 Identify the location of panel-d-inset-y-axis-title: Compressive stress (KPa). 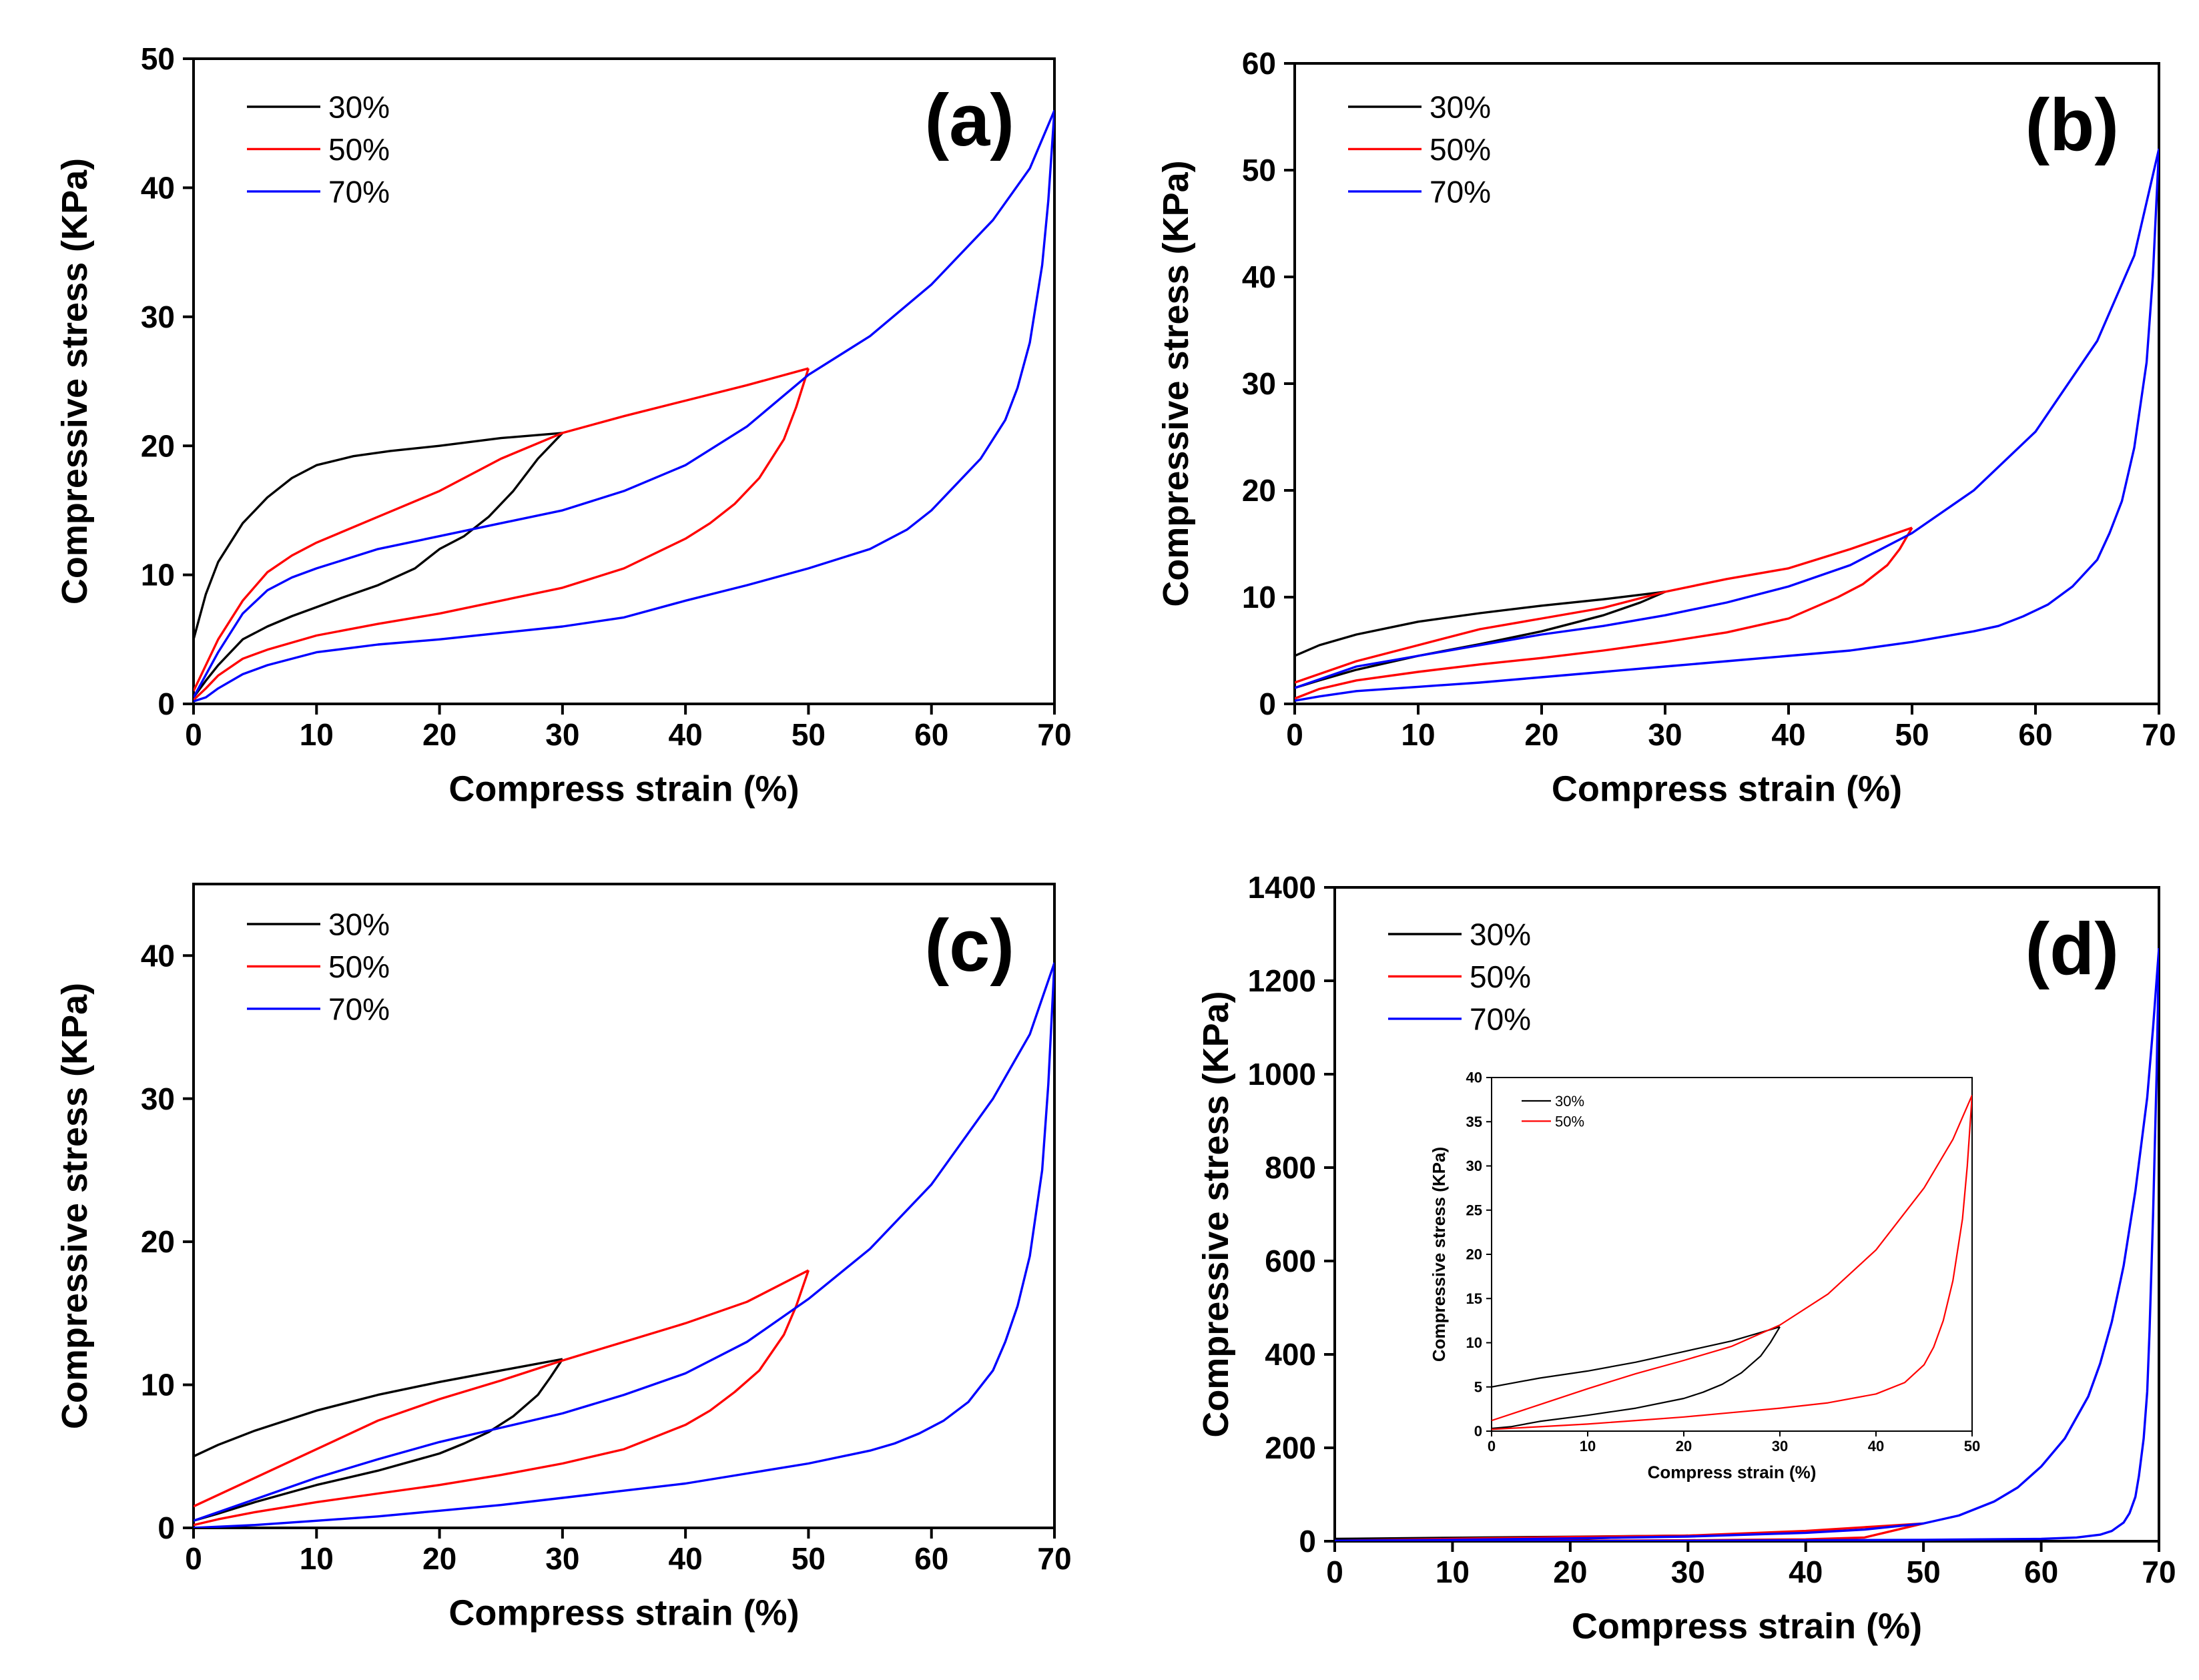
(1439, 1254).